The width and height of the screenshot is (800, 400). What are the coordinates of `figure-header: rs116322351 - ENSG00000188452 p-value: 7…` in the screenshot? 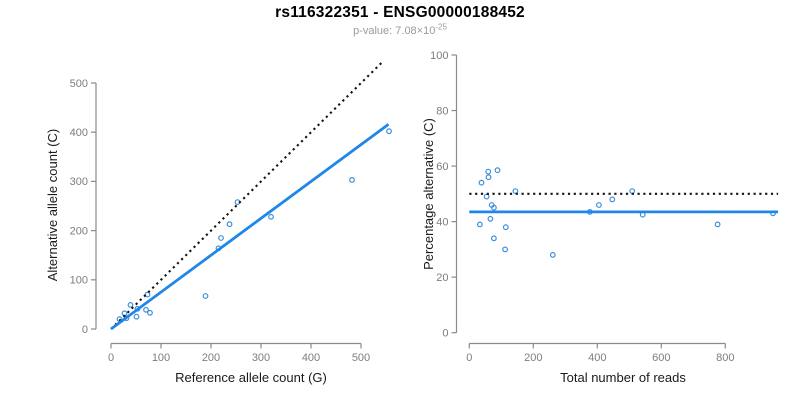 It's located at (400, 20).